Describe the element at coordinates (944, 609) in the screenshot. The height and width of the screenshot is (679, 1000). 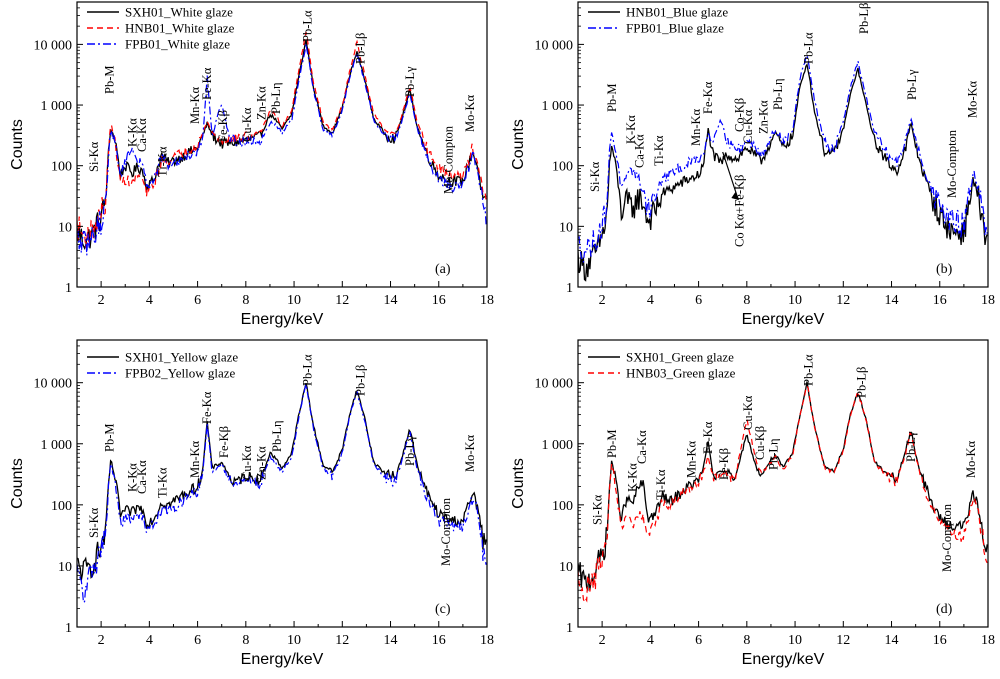
I see `panel-label: (d)` at that location.